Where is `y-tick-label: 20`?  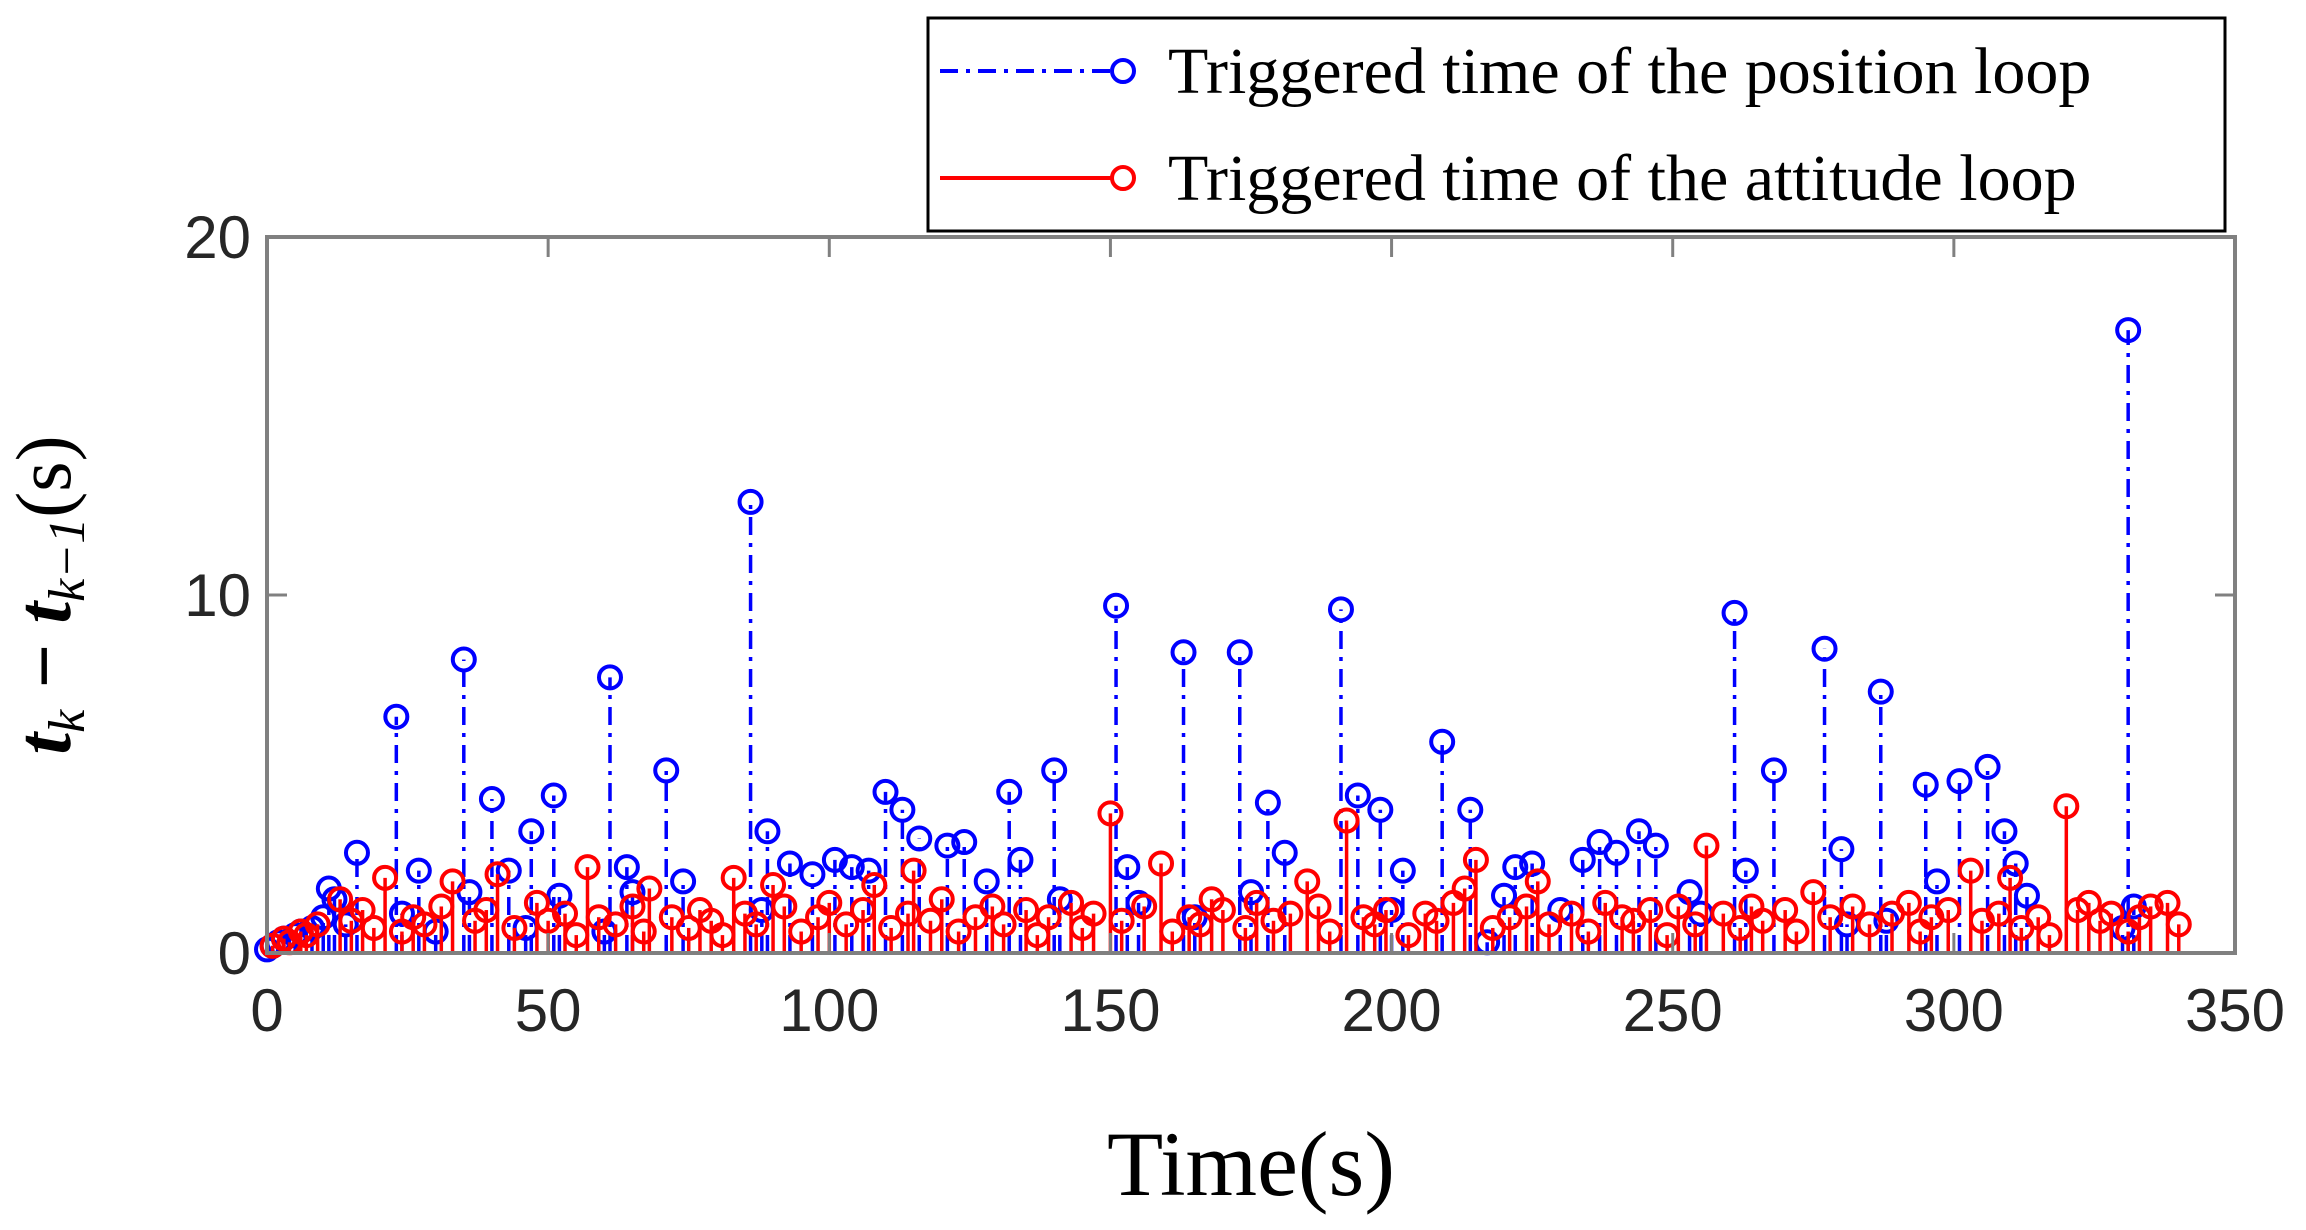
y-tick-label: 20 is located at coordinates (217, 237).